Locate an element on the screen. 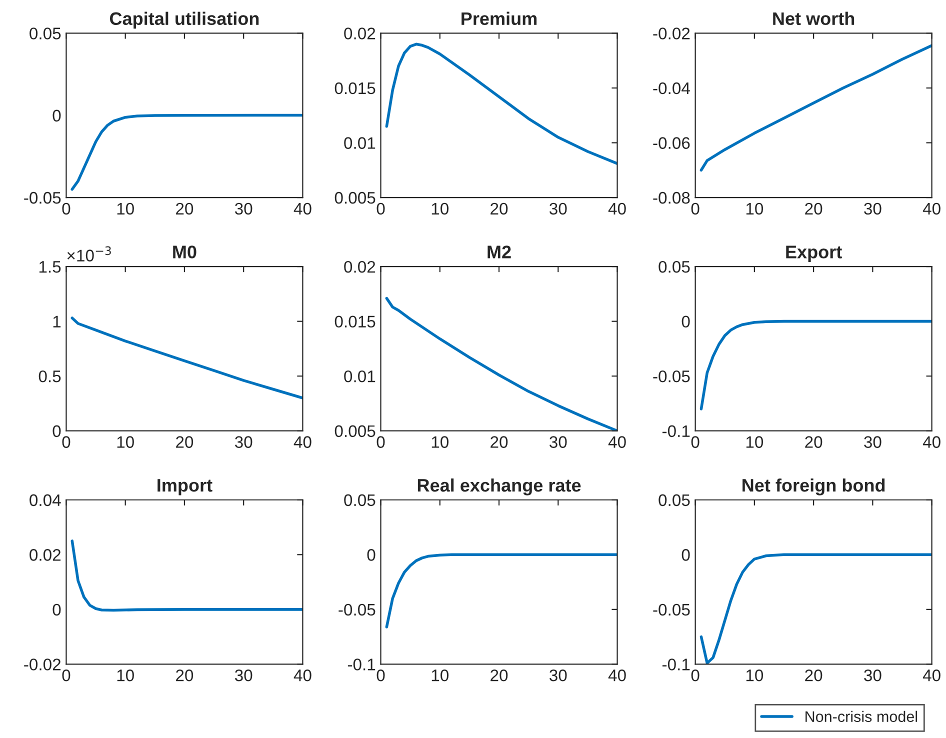 The width and height of the screenshot is (946, 738). chart-title: Export is located at coordinates (814, 254).